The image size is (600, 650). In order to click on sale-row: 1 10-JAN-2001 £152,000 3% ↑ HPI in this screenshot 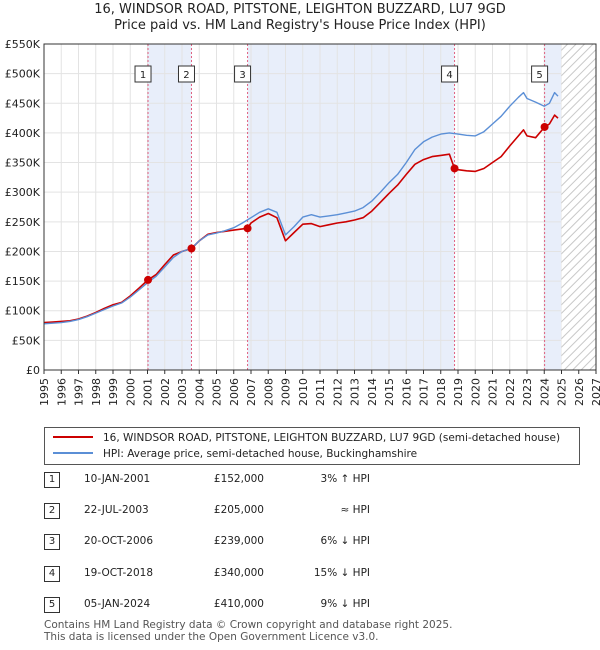, I will do `click(311, 482)`.